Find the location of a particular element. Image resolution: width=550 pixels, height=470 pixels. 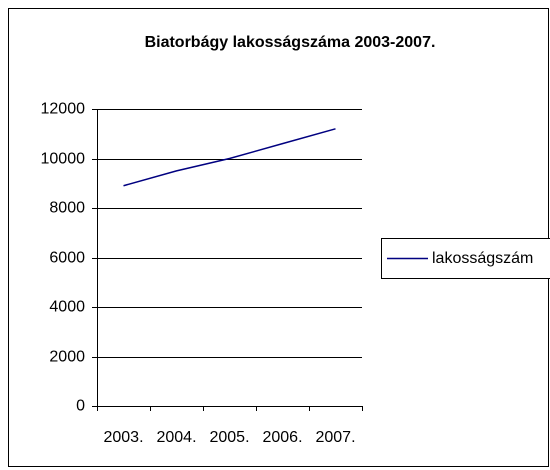

y-tick-label: 8000 is located at coordinates (67, 208).